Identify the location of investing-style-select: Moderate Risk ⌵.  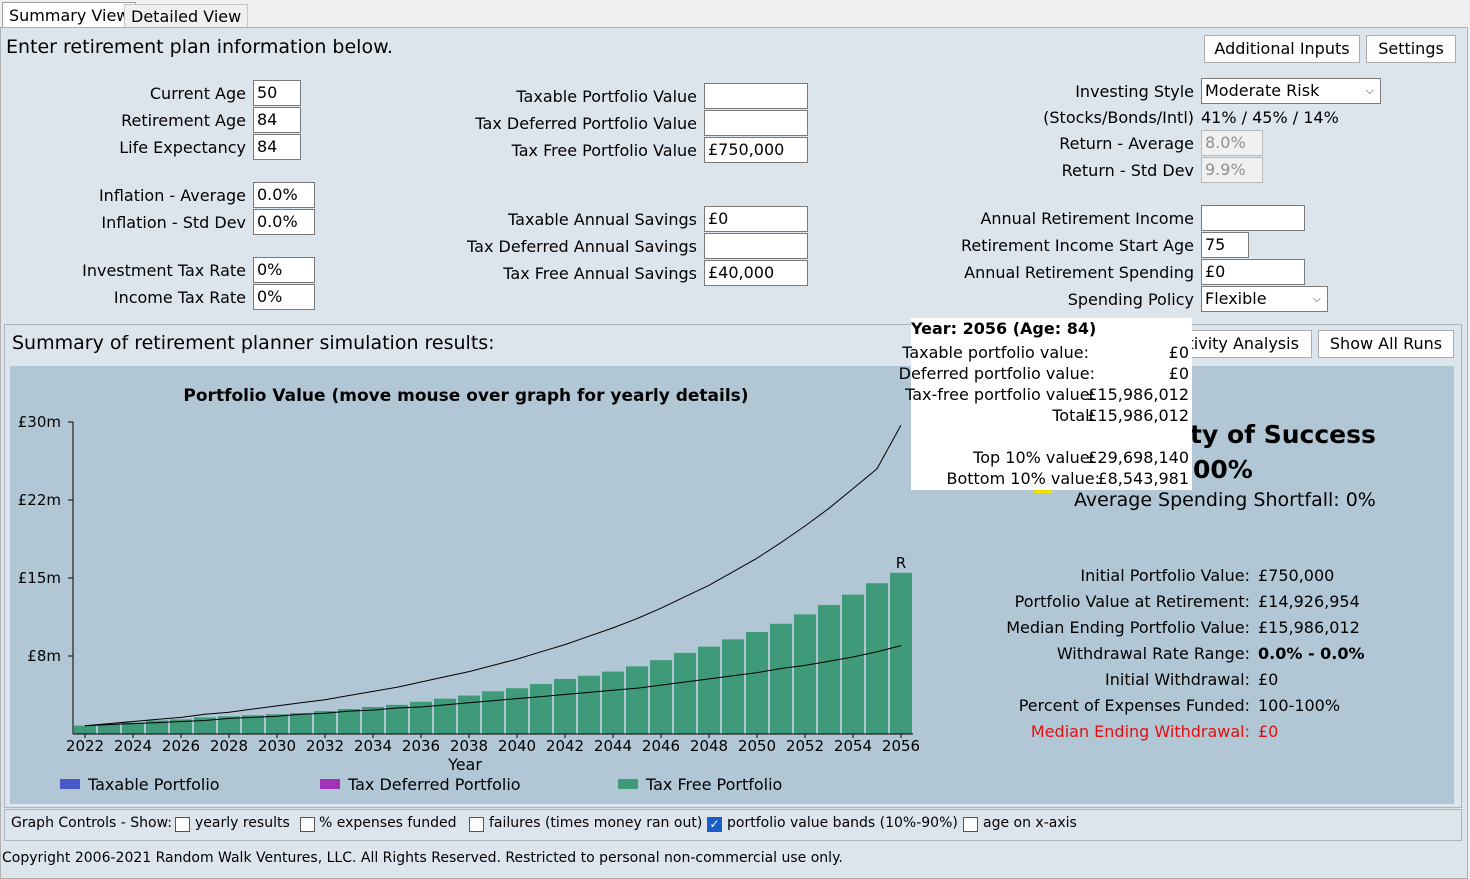
(1291, 91).